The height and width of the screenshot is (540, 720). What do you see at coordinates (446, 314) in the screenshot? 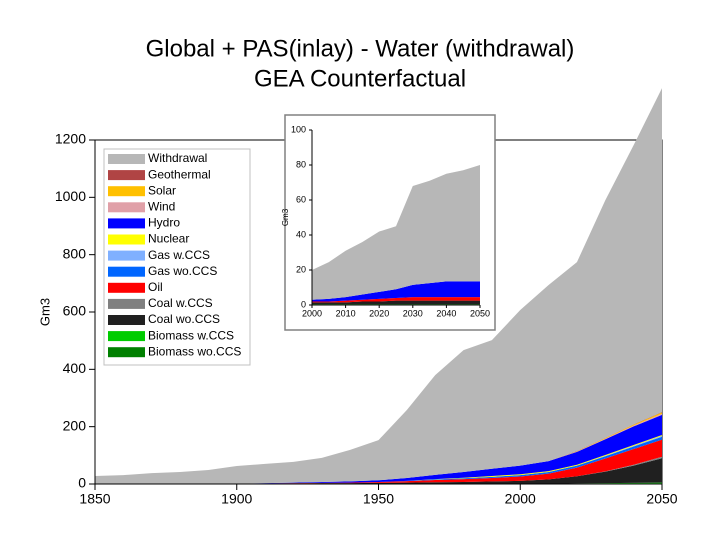
I see `x-tick-label: 2040` at bounding box center [446, 314].